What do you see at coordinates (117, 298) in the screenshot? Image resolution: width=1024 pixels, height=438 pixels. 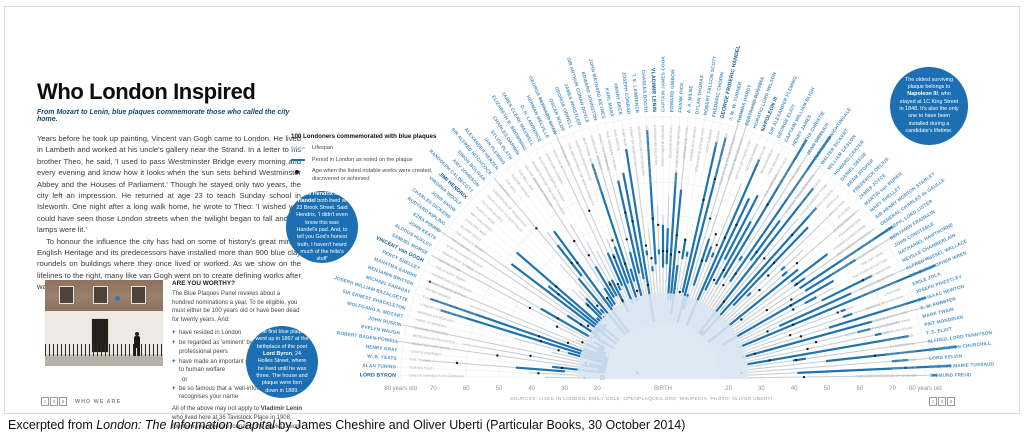 I see `blue-plaque-dot` at bounding box center [117, 298].